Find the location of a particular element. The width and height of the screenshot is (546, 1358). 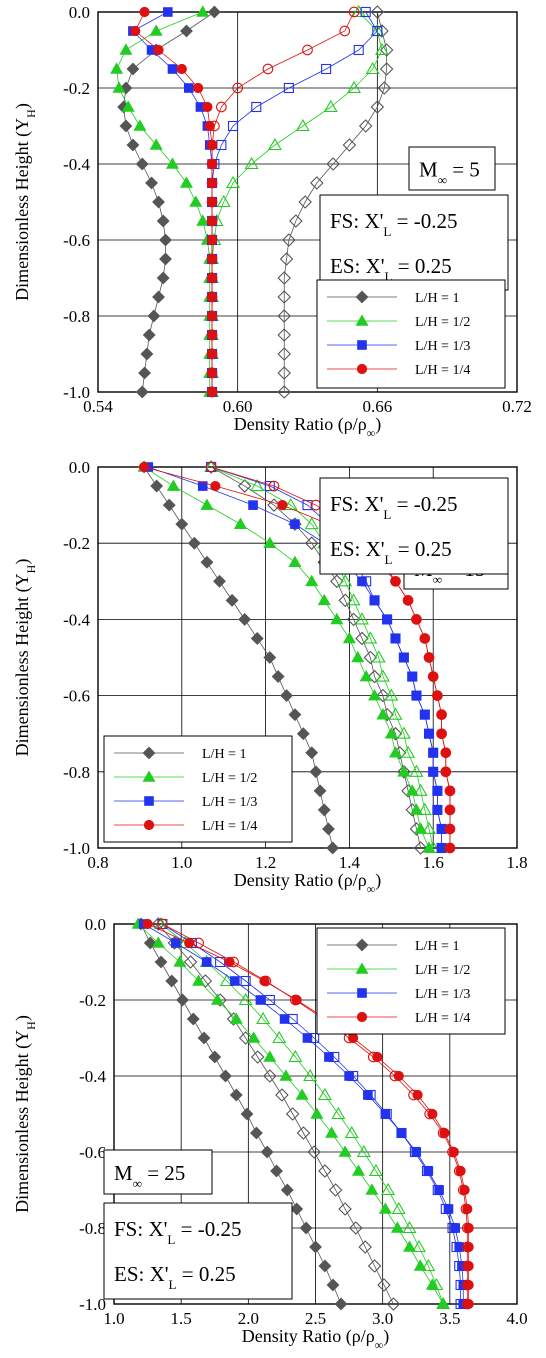

x-tick-label: 2.5 is located at coordinates (315, 1318).